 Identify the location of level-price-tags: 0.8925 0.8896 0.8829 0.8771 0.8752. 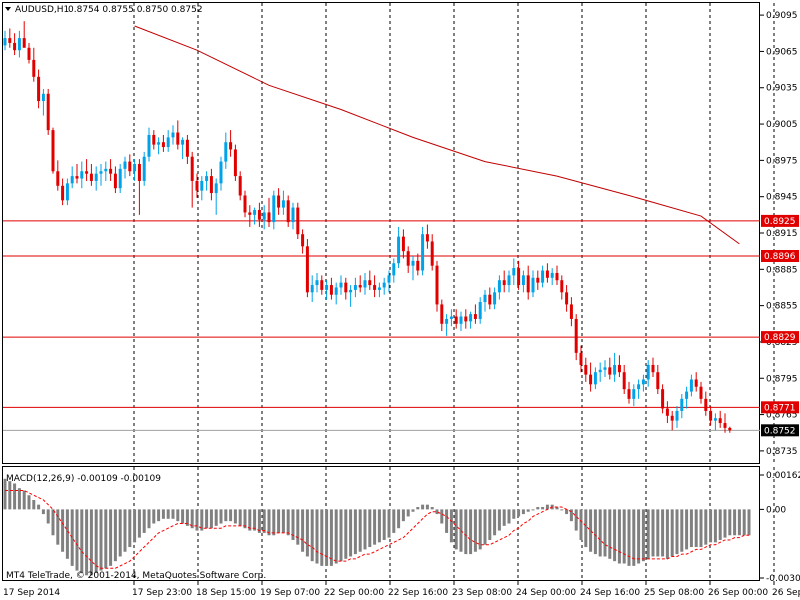
(780, 325).